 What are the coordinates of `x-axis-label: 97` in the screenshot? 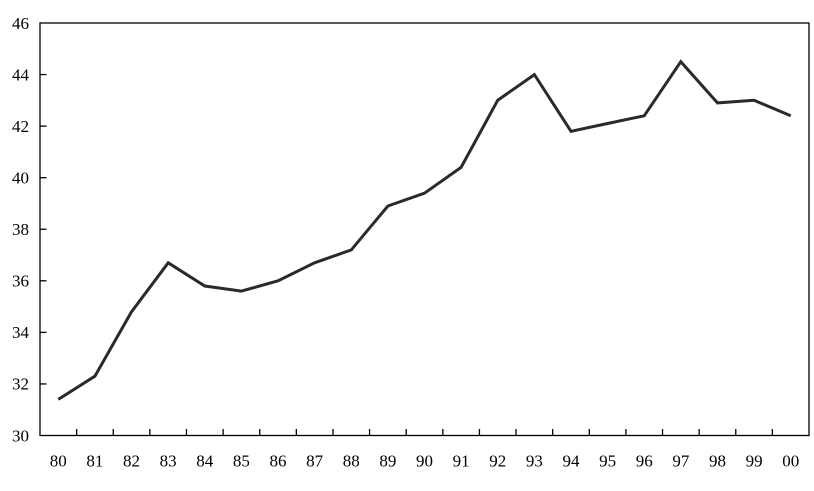 It's located at (681, 461).